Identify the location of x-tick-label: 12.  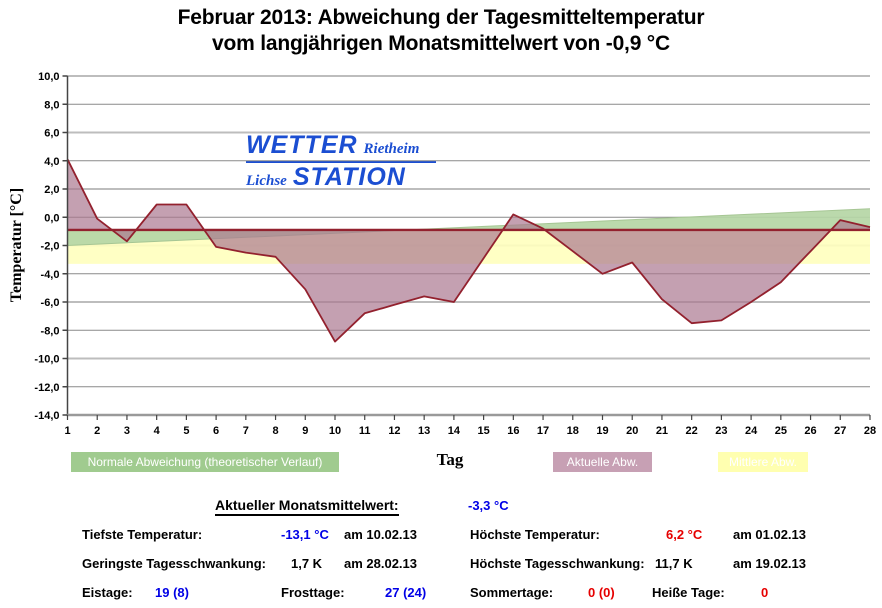
(394, 431).